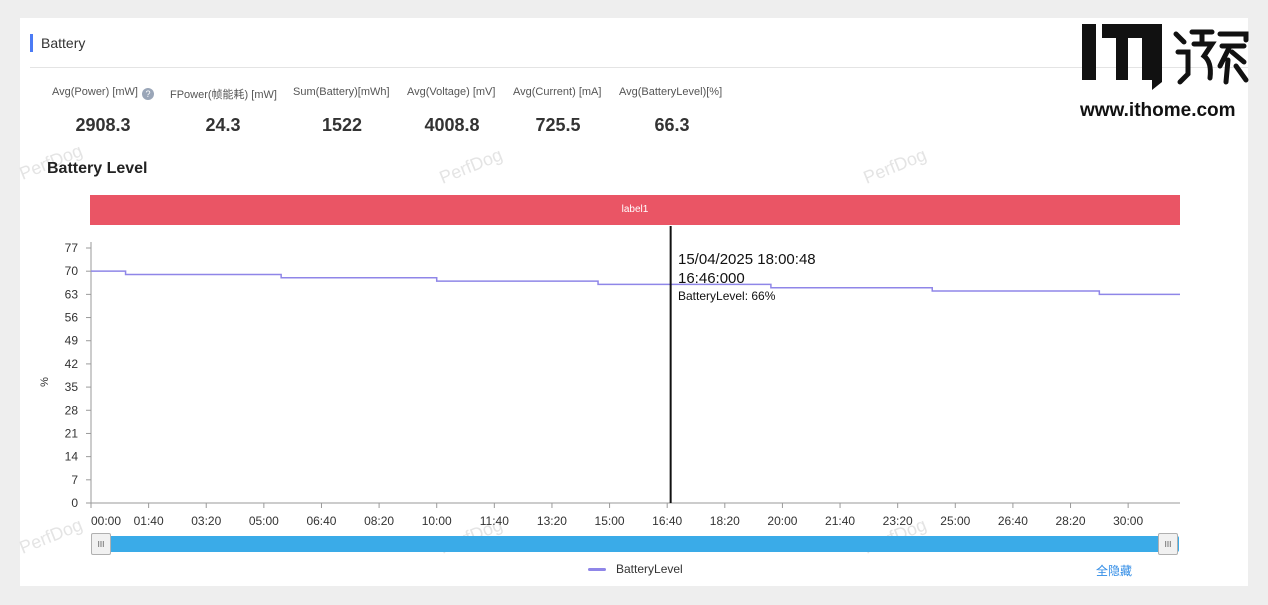  I want to click on y-tick-label: 7, so click(74, 480).